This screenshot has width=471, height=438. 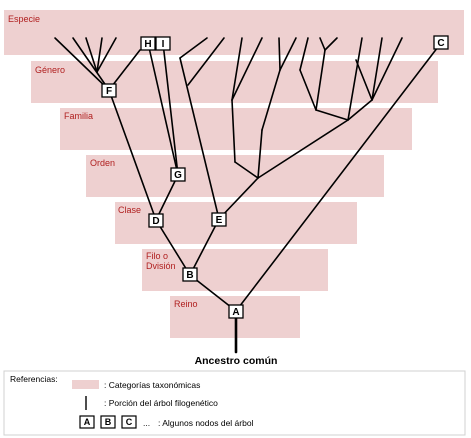 What do you see at coordinates (213, 293) in the screenshot?
I see `branch-a-b` at bounding box center [213, 293].